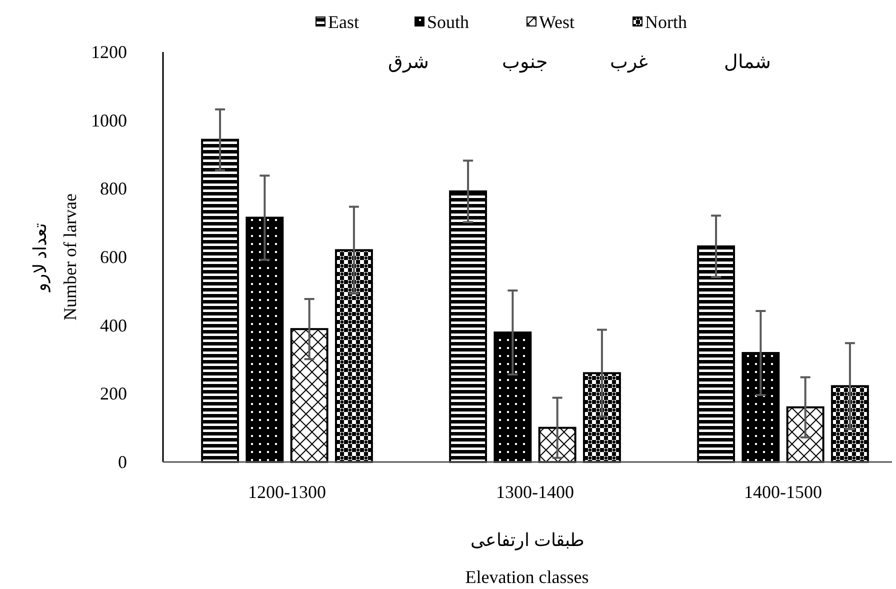 The width and height of the screenshot is (896, 589). Describe the element at coordinates (408, 62) in the screenshot. I see `annotation: شرق` at that location.